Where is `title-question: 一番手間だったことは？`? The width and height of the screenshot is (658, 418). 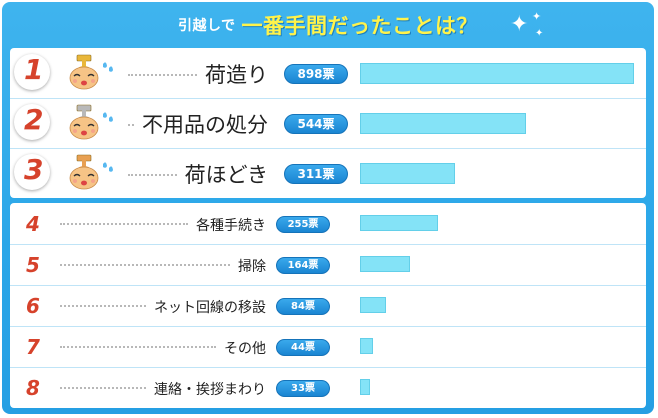 title-question: 一番手間だったことは？ is located at coordinates (360, 26).